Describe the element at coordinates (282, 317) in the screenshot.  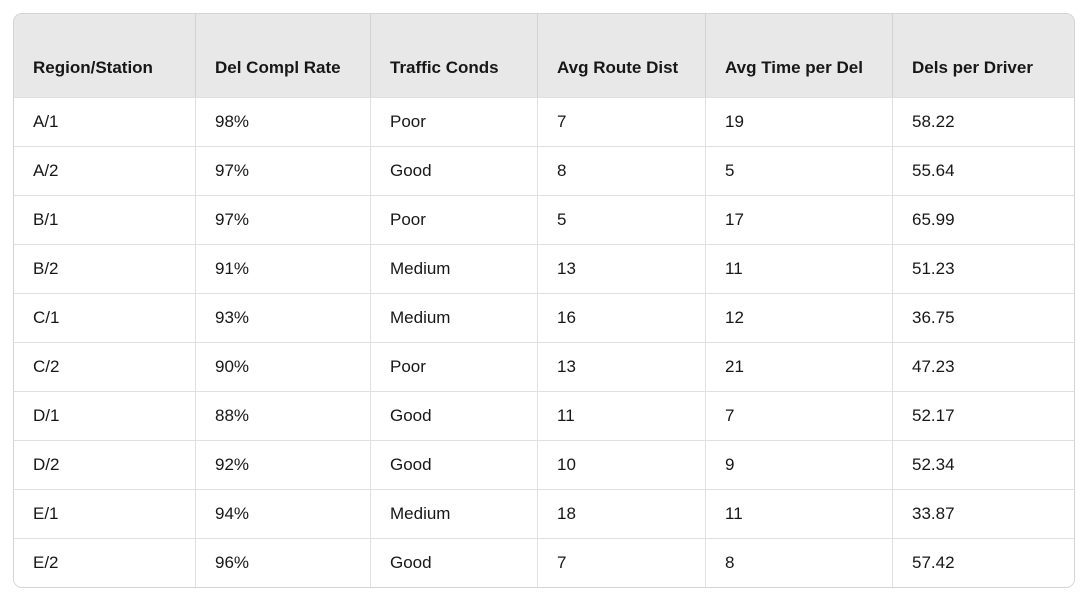
I see `cell-del-compl-rate: 93%` at that location.